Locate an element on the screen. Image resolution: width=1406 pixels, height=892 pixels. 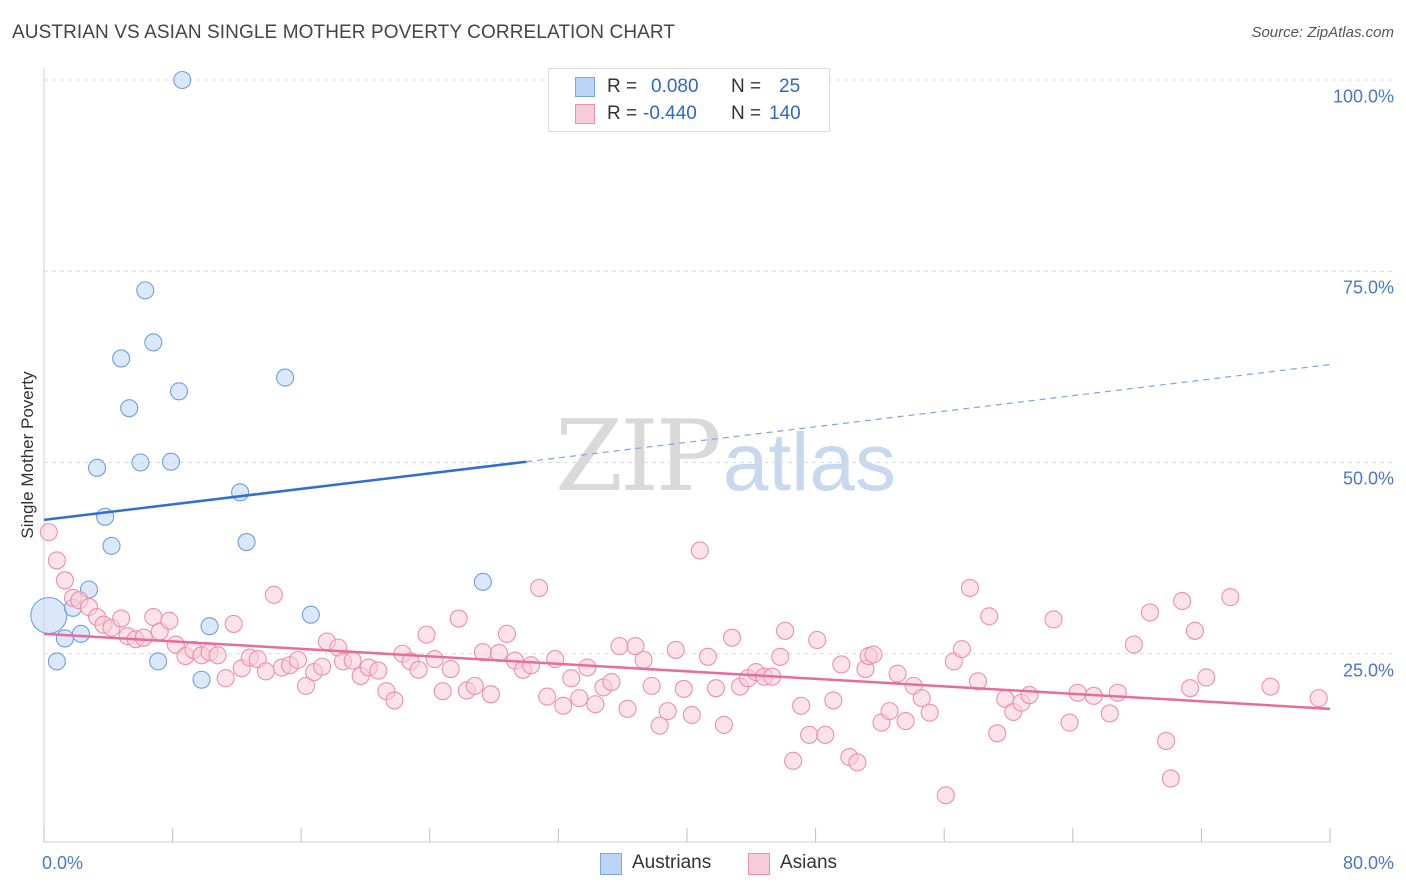
y-axis-label: Single Mother Poverty is located at coordinates (27, 455).